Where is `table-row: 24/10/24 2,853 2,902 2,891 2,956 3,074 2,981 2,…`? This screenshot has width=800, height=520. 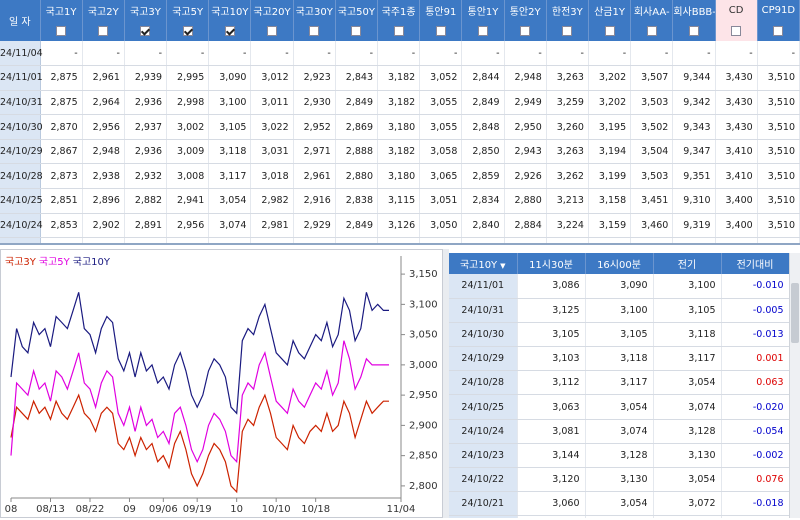 table-row: 24/10/24 2,853 2,902 2,891 2,956 3,074 2,981 2,… is located at coordinates (400, 226).